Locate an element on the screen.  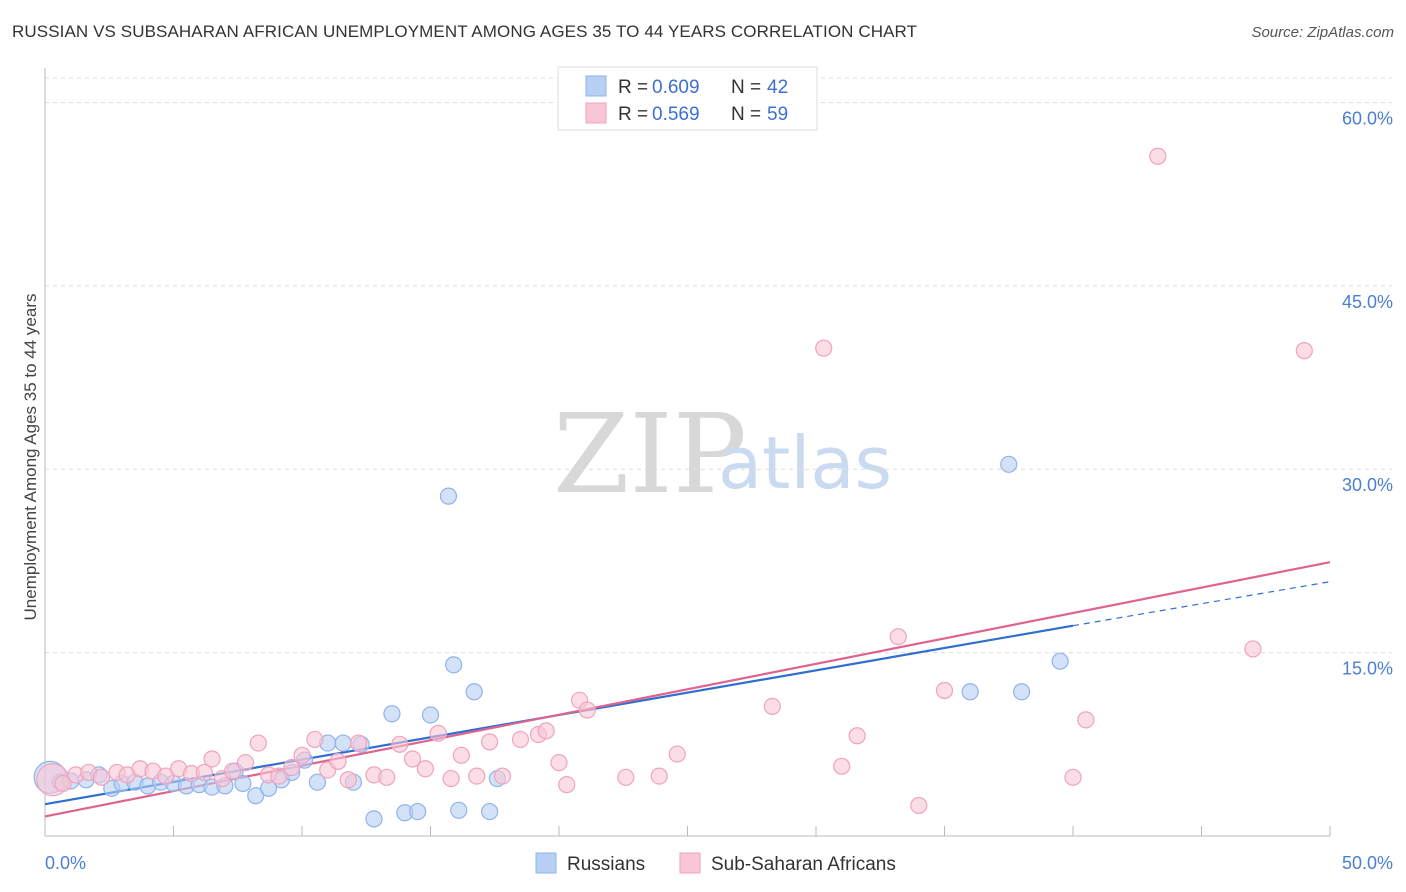
legend-r-label-subsaharan: R = is located at coordinates (633, 114).